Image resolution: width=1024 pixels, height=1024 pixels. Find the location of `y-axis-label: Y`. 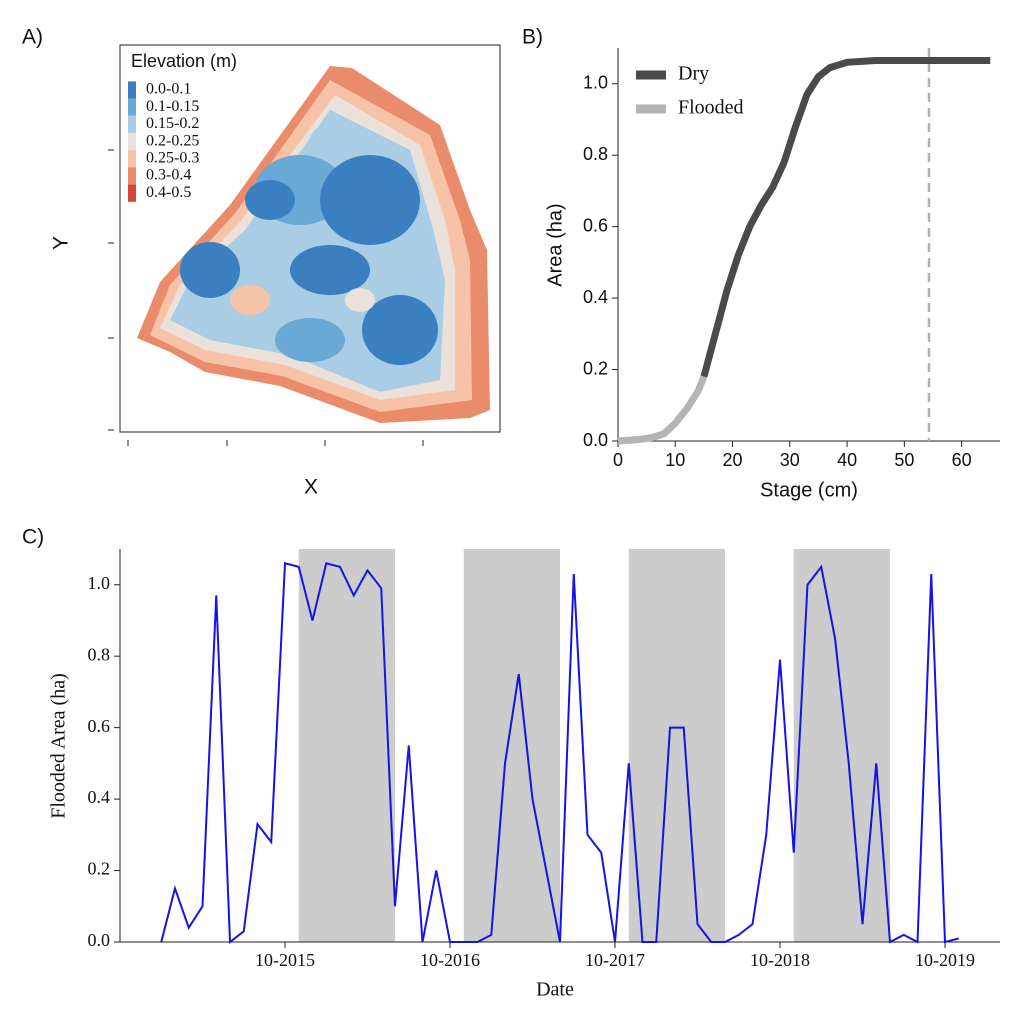

y-axis-label: Y is located at coordinates (61, 243).